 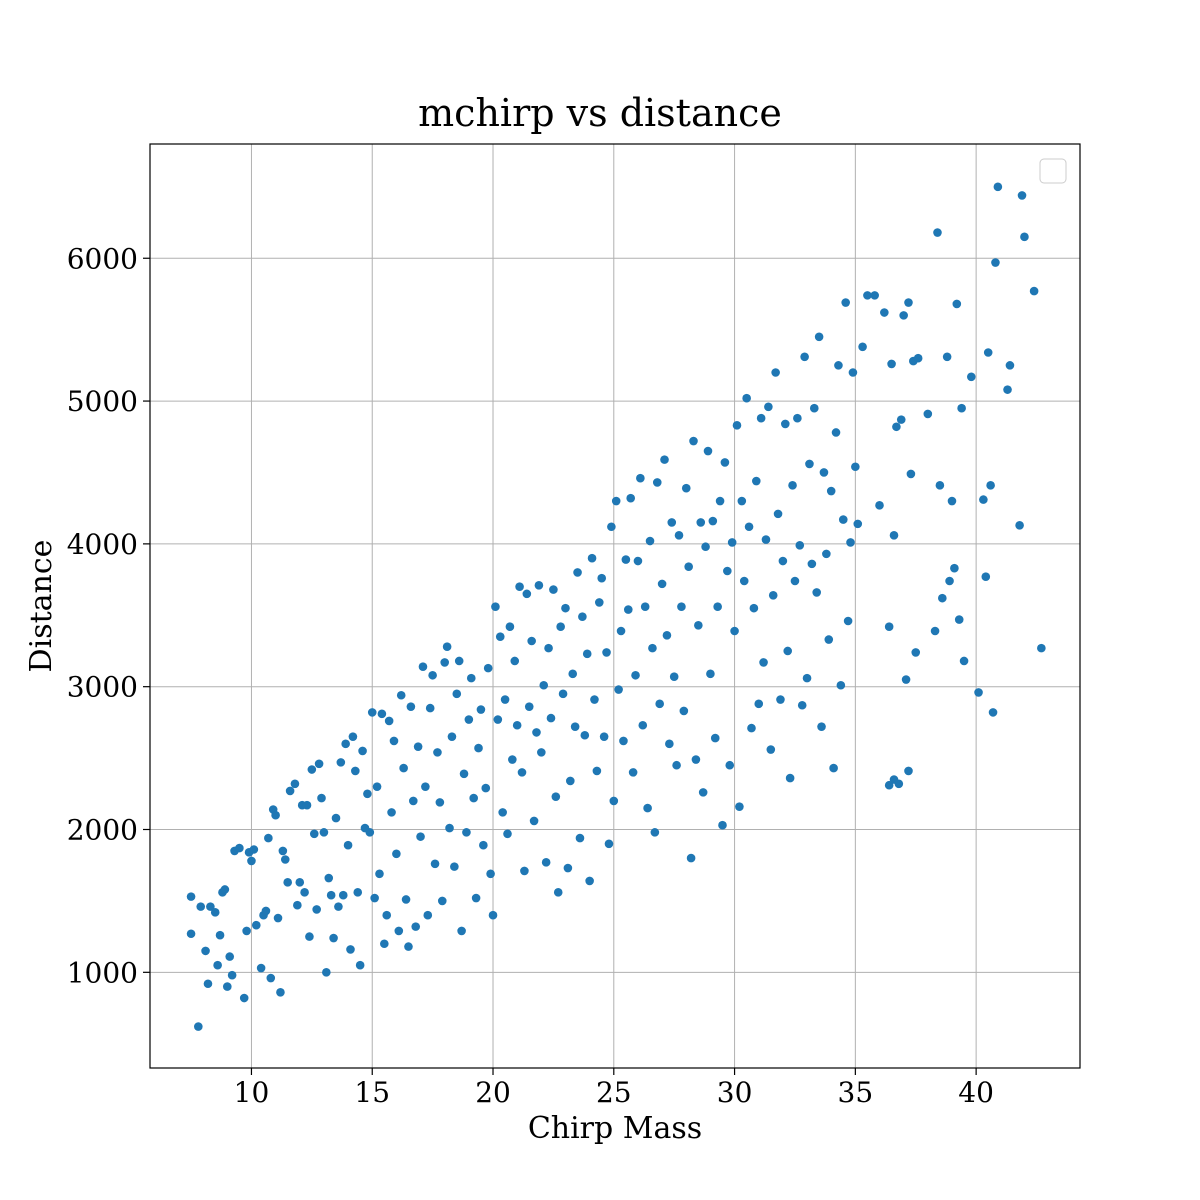 What do you see at coordinates (102, 544) in the screenshot?
I see `y-tick-label: 4000` at bounding box center [102, 544].